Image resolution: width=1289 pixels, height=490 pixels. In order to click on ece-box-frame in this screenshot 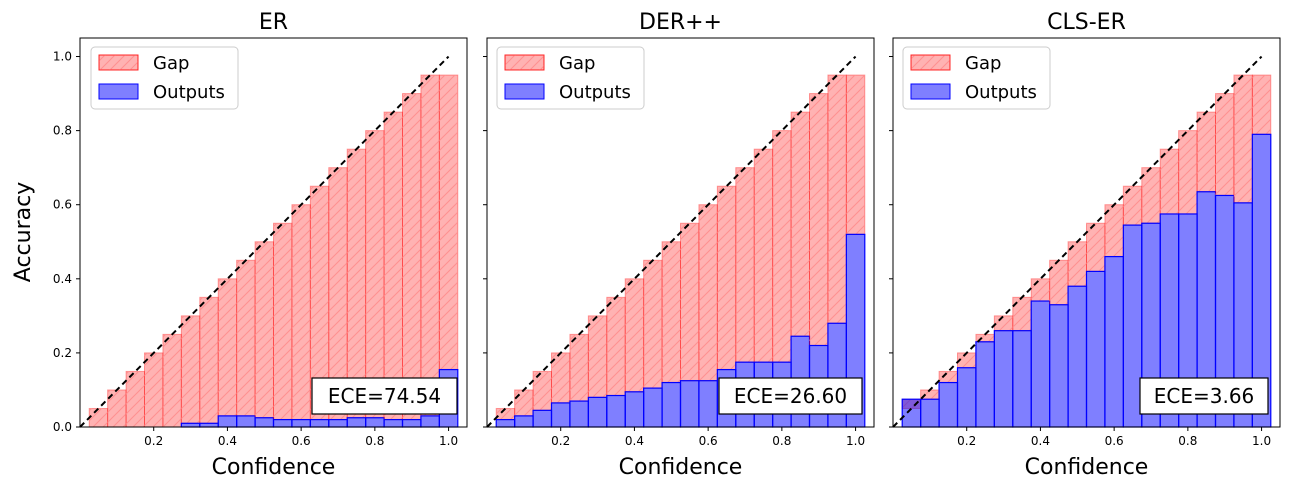, I will do `click(1204, 396)`.